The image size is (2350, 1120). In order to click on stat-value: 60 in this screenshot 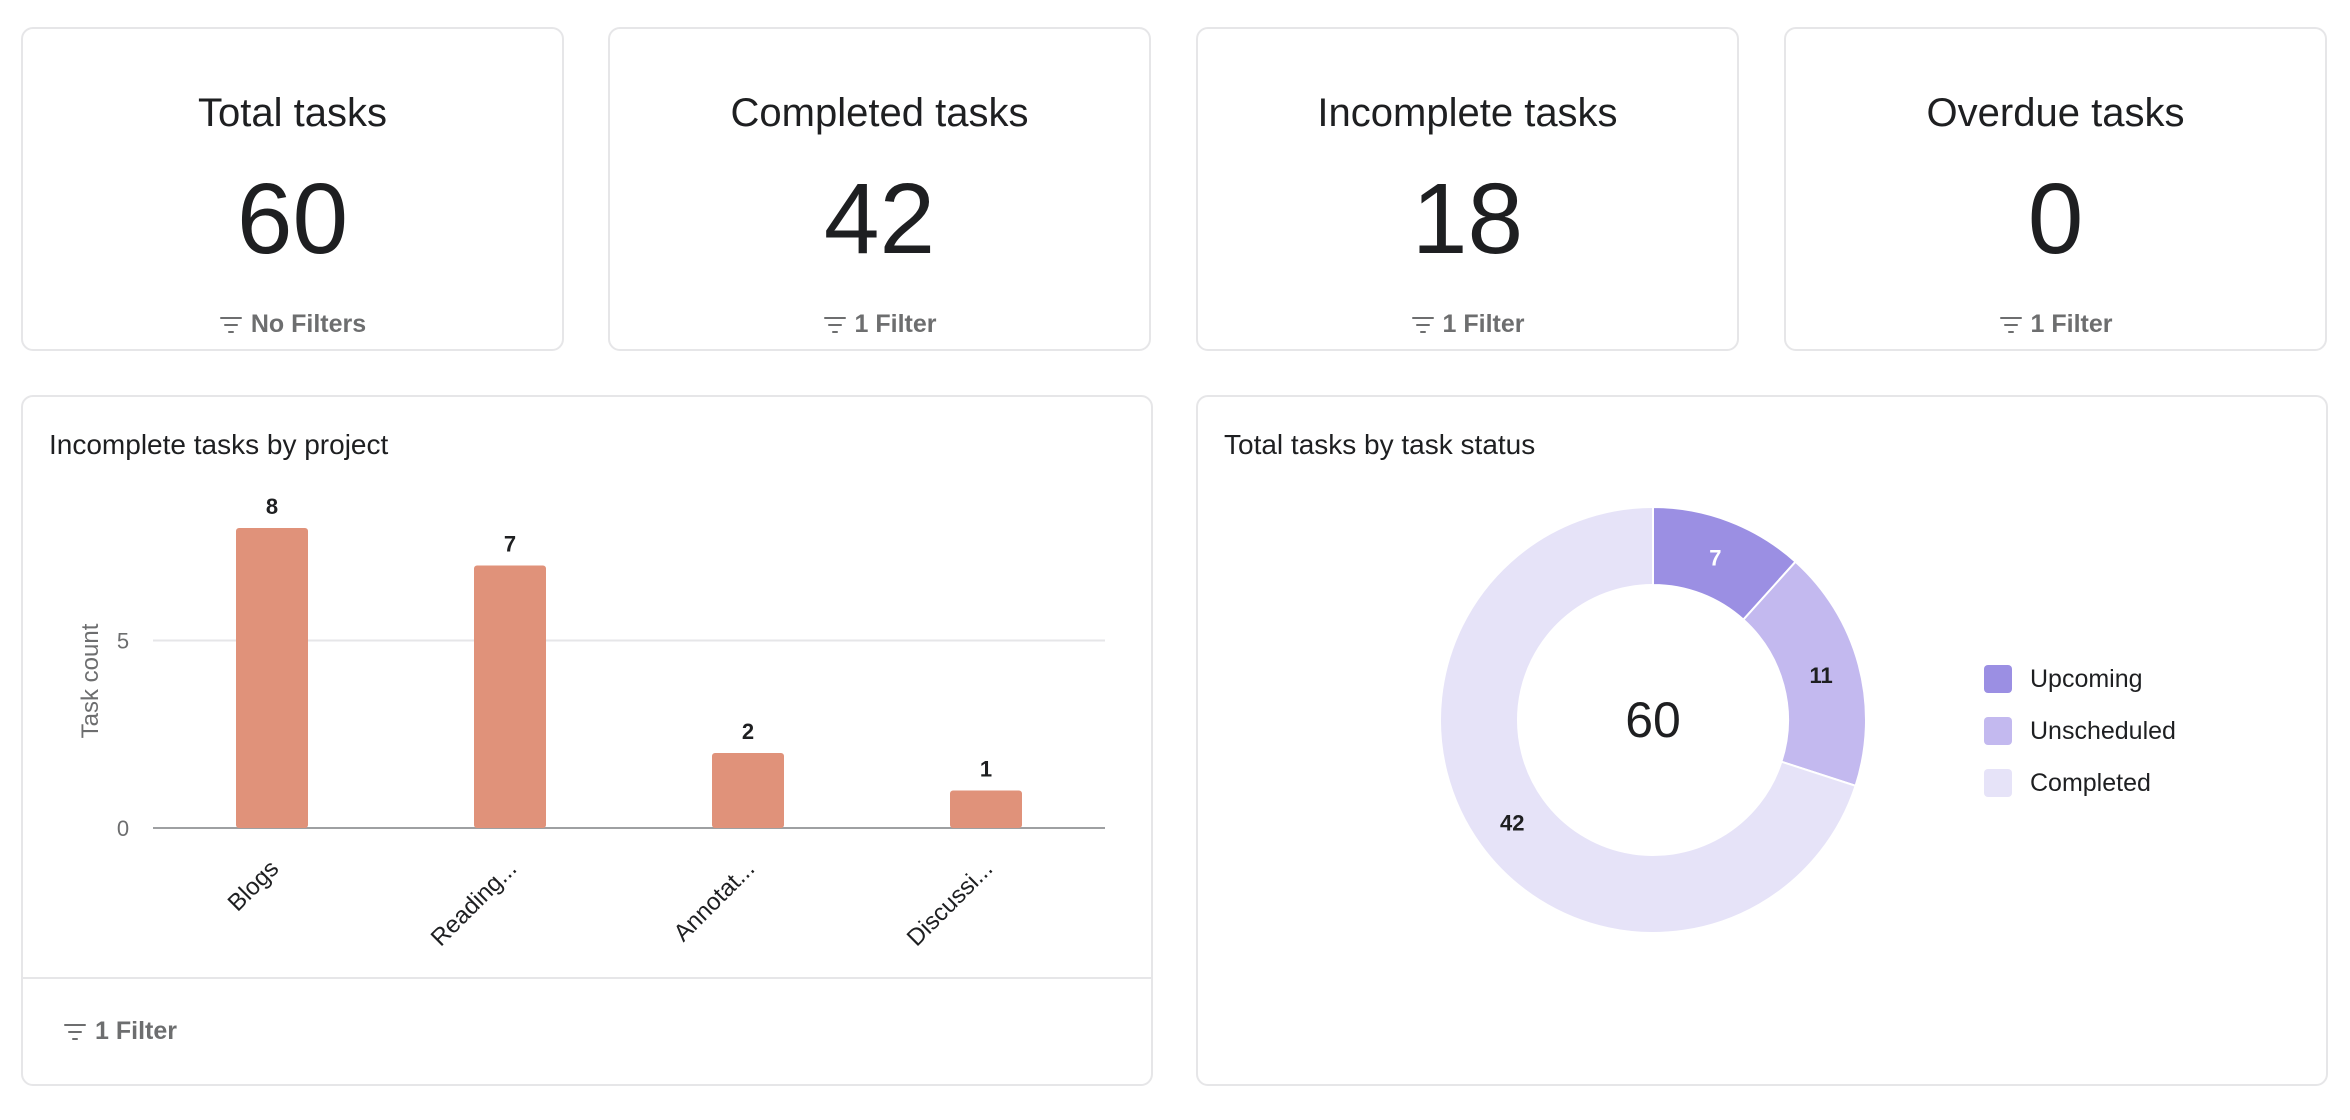, I will do `click(292, 219)`.